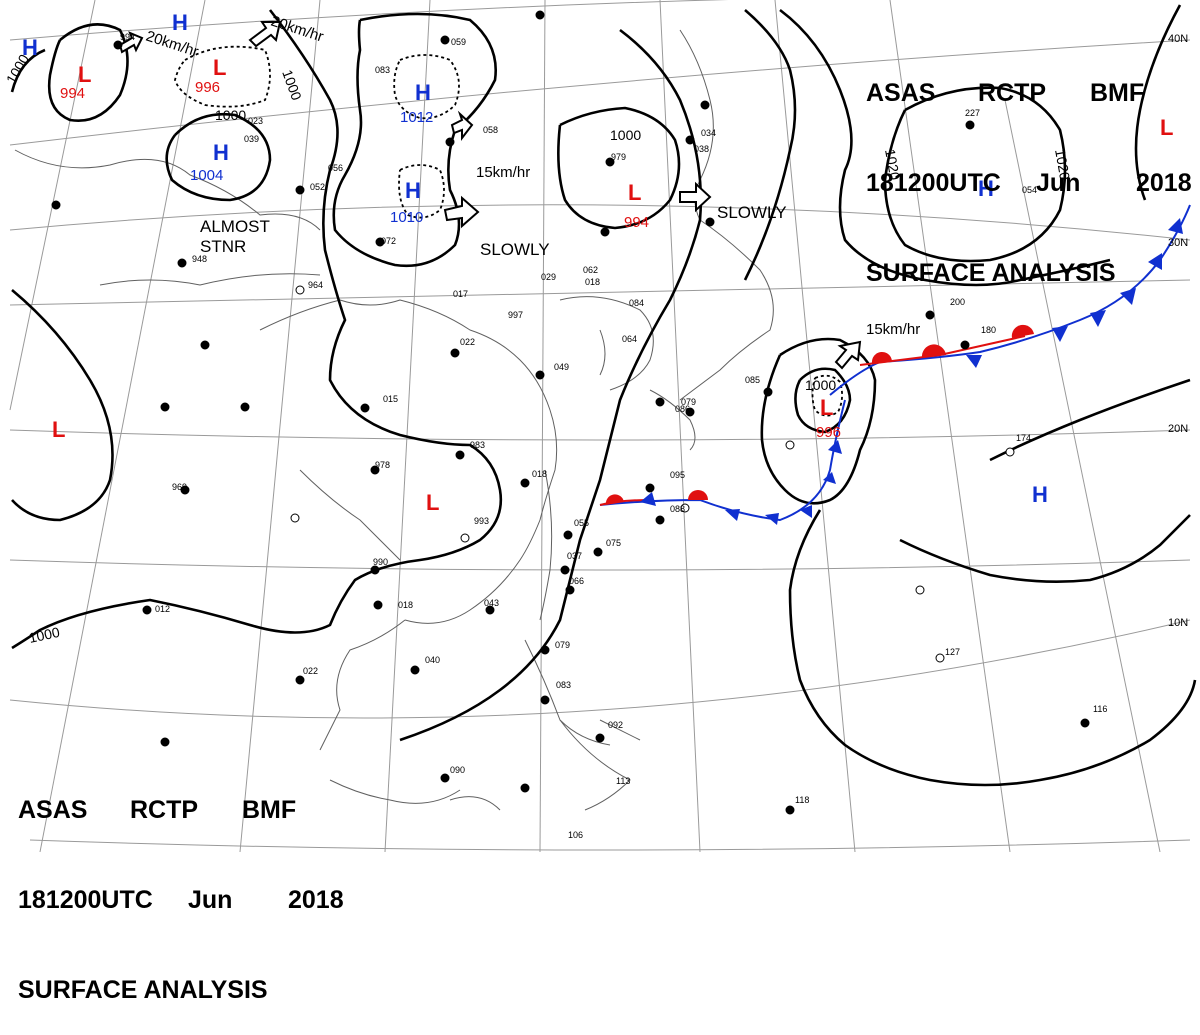 This screenshot has width=1200, height=1035. I want to click on motion-label: STNR, so click(223, 246).